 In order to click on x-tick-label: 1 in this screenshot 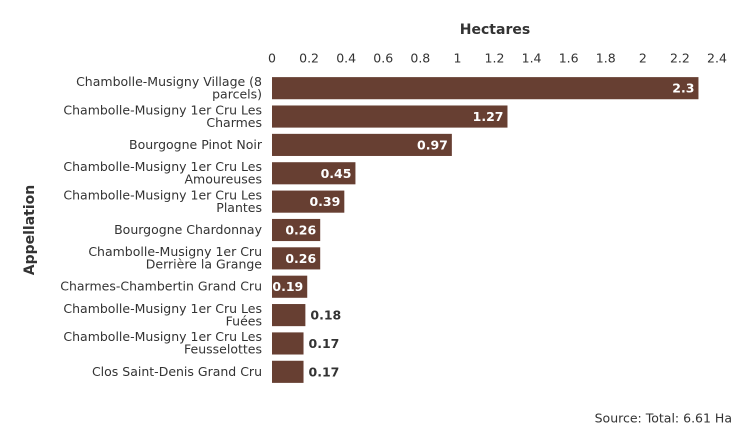, I will do `click(457, 58)`.